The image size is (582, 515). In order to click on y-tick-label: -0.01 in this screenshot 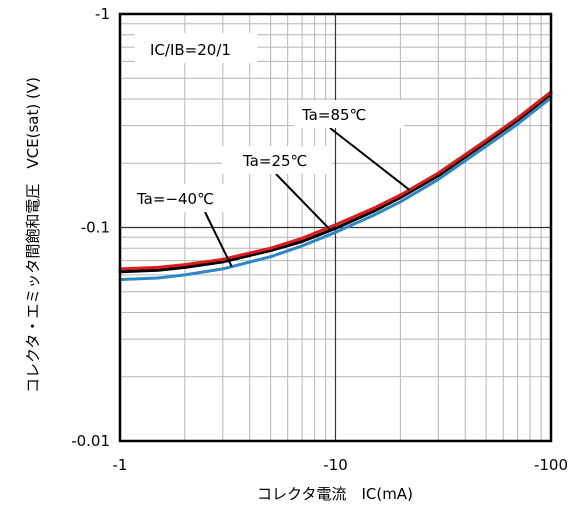, I will do `click(90, 441)`.